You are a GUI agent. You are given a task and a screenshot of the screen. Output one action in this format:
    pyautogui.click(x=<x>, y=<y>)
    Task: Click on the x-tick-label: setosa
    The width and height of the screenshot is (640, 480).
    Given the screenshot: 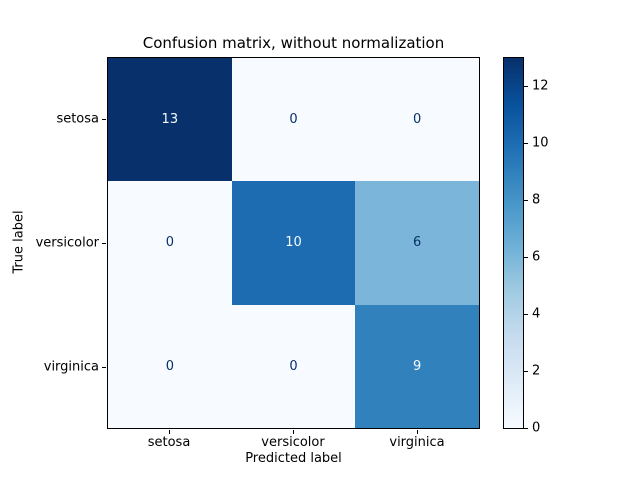 What is the action you would take?
    pyautogui.click(x=169, y=442)
    